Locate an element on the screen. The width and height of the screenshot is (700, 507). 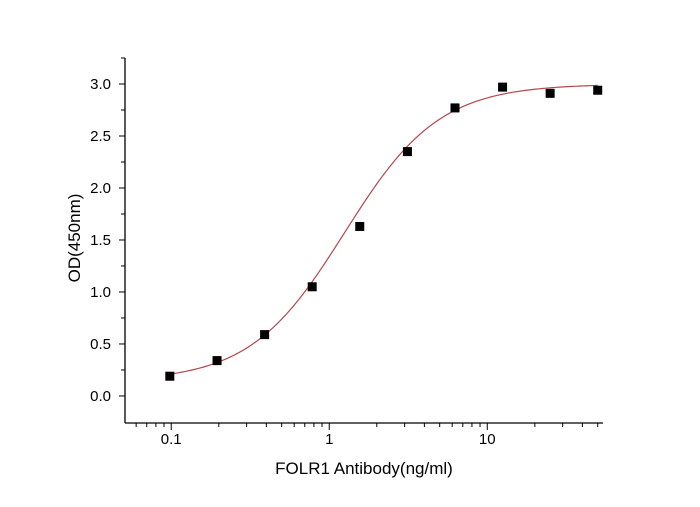
y-tick-label: 1.0 is located at coordinates (100, 292).